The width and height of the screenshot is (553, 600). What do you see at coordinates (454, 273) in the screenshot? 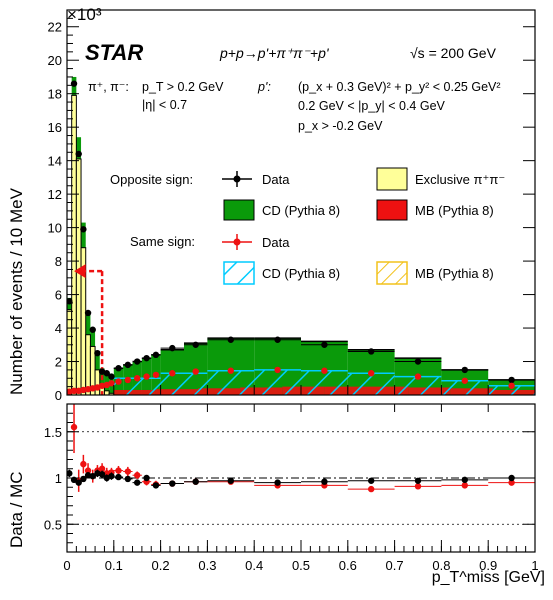
I see `legend-mb-ss-label: MB (Pythia 8)` at bounding box center [454, 273].